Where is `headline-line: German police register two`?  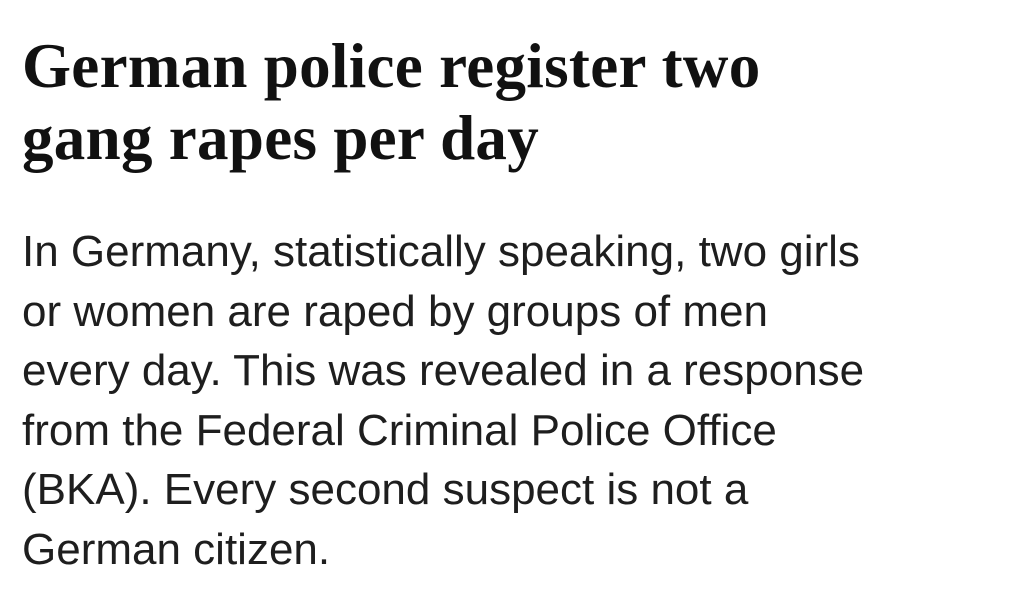 headline-line: German police register two is located at coordinates (391, 66).